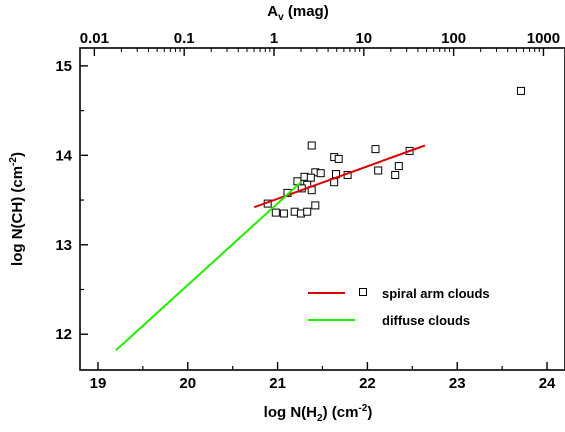 This screenshot has height=432, width=565. I want to click on x-axis-label: log N(H2) (cm-2), so click(318, 413).